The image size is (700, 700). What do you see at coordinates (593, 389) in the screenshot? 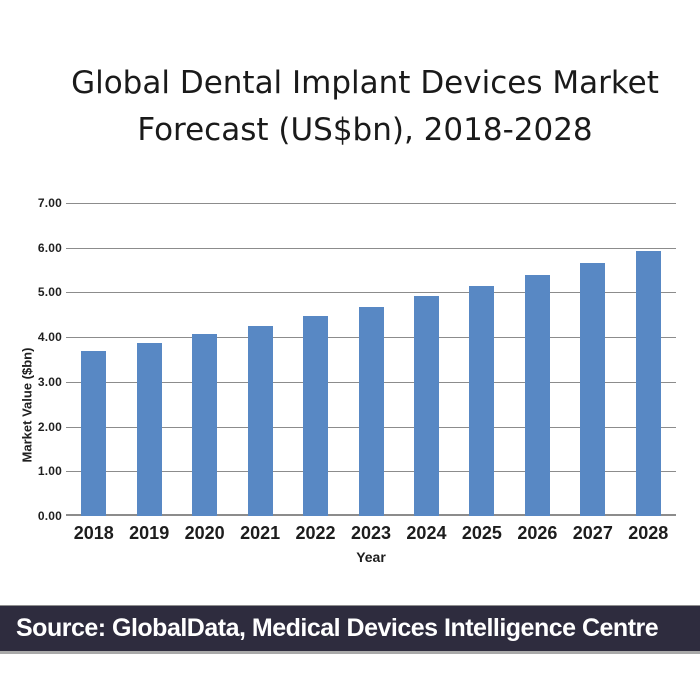
I see `bar-2027` at bounding box center [593, 389].